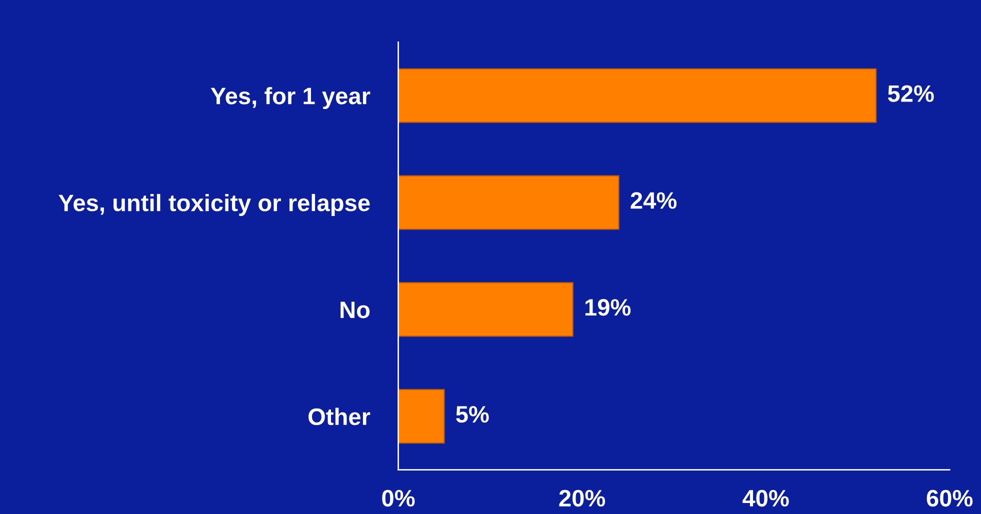  Describe the element at coordinates (339, 417) in the screenshot. I see `y-tick-label: Other` at that location.